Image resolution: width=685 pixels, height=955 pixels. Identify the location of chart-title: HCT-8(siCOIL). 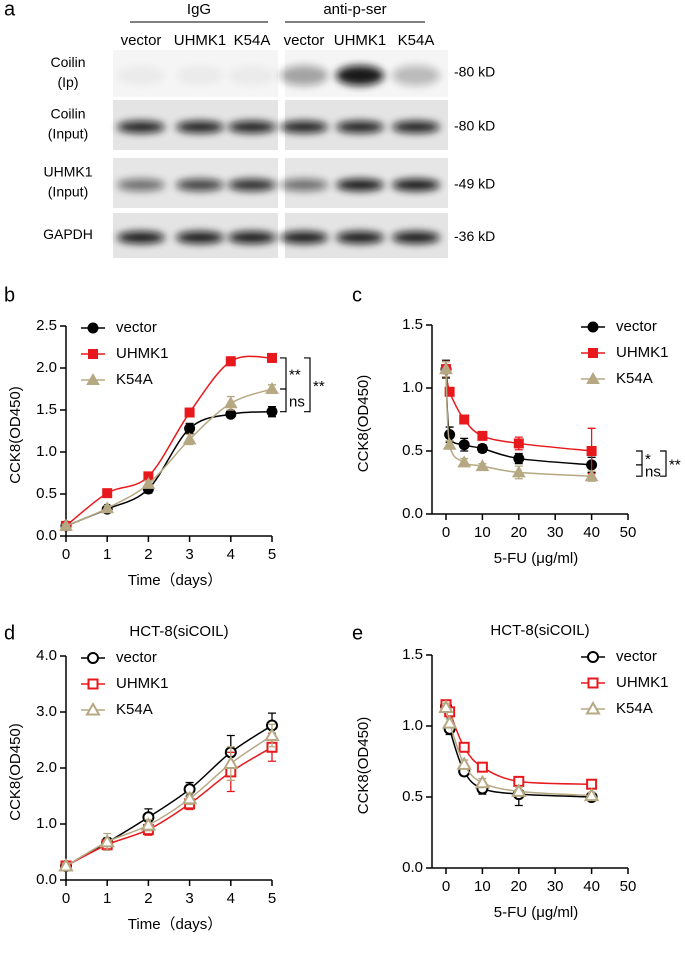
(178, 631).